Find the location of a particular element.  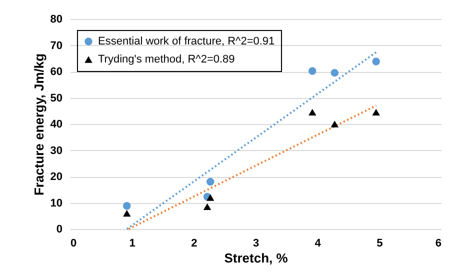

x-tick-label: 4 is located at coordinates (318, 244).